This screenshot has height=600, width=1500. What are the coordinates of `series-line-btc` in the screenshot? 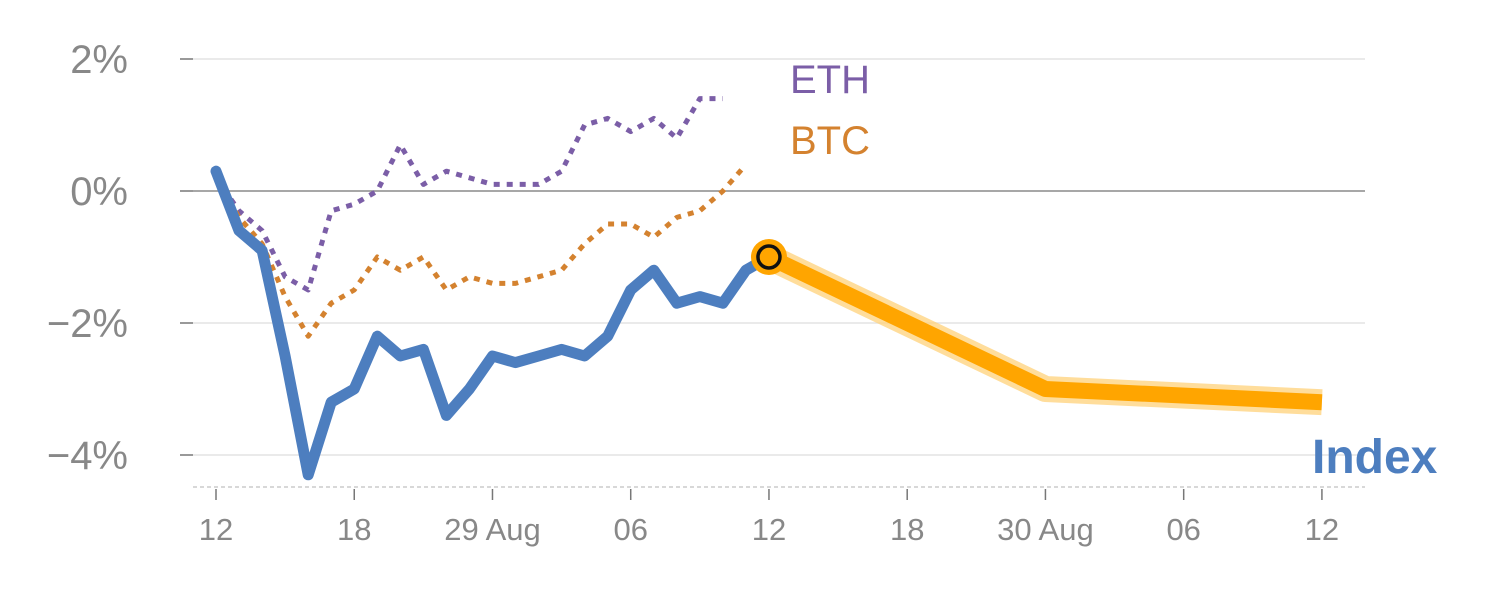 It's located at (480, 250).